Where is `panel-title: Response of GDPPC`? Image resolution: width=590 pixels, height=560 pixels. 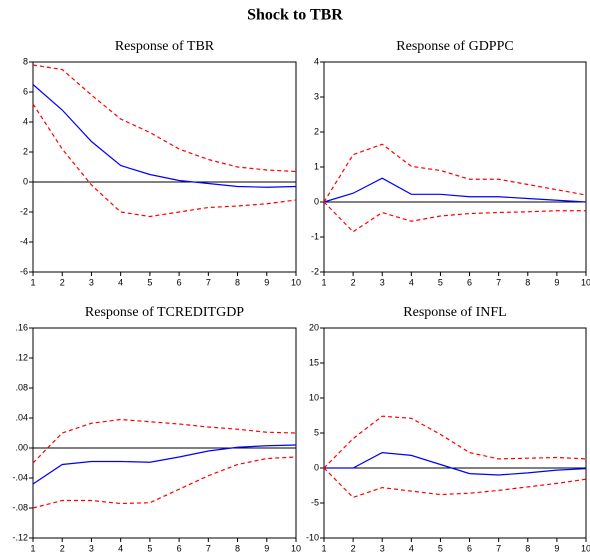 panel-title: Response of GDPPC is located at coordinates (454, 46).